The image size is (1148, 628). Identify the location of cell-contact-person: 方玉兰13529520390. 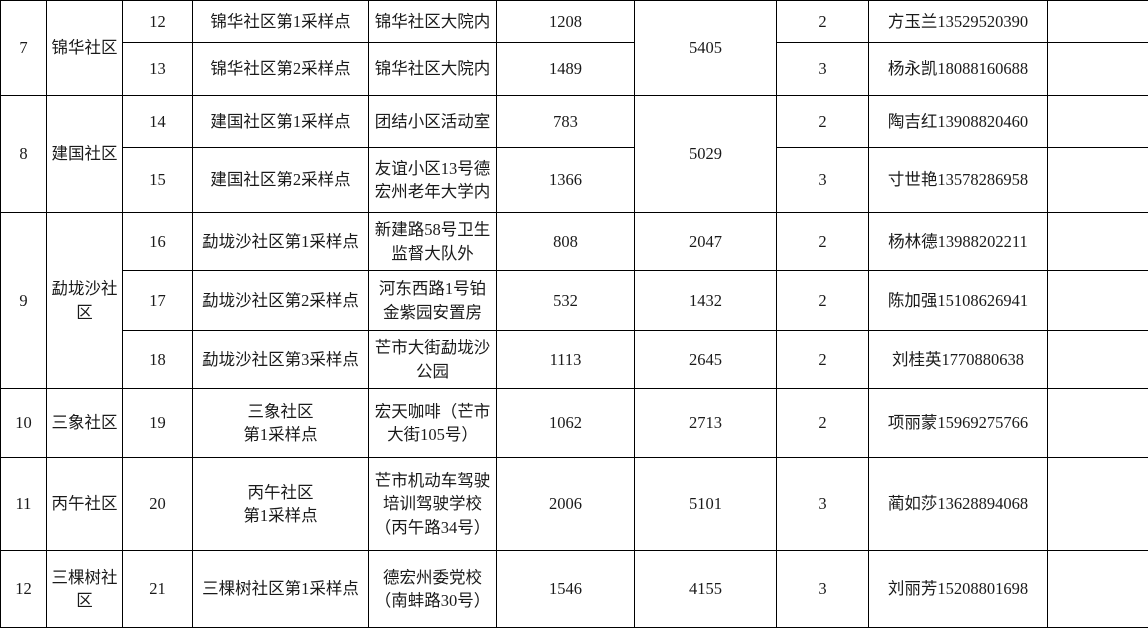
(958, 22).